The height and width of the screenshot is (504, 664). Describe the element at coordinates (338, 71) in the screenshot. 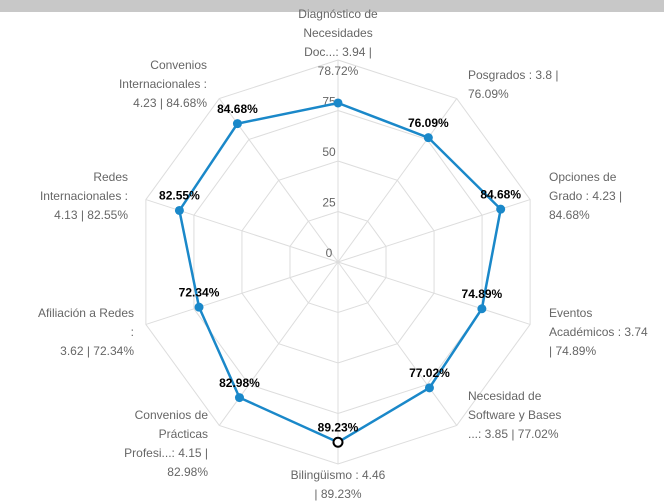

I see `axis-label: 78.72%` at that location.